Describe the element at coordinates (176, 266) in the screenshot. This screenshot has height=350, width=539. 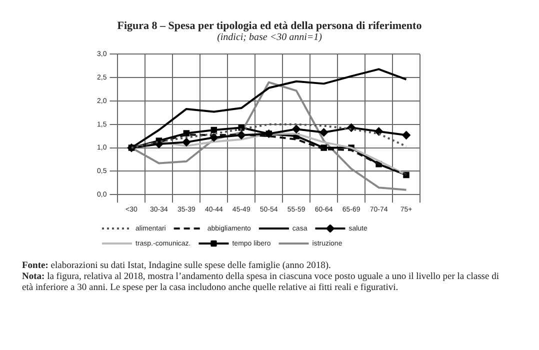
I see `source-note: Fonte: elaborazioni su dati Istat, Indagine sulle spese delle famiglie (anno 2018).` at that location.